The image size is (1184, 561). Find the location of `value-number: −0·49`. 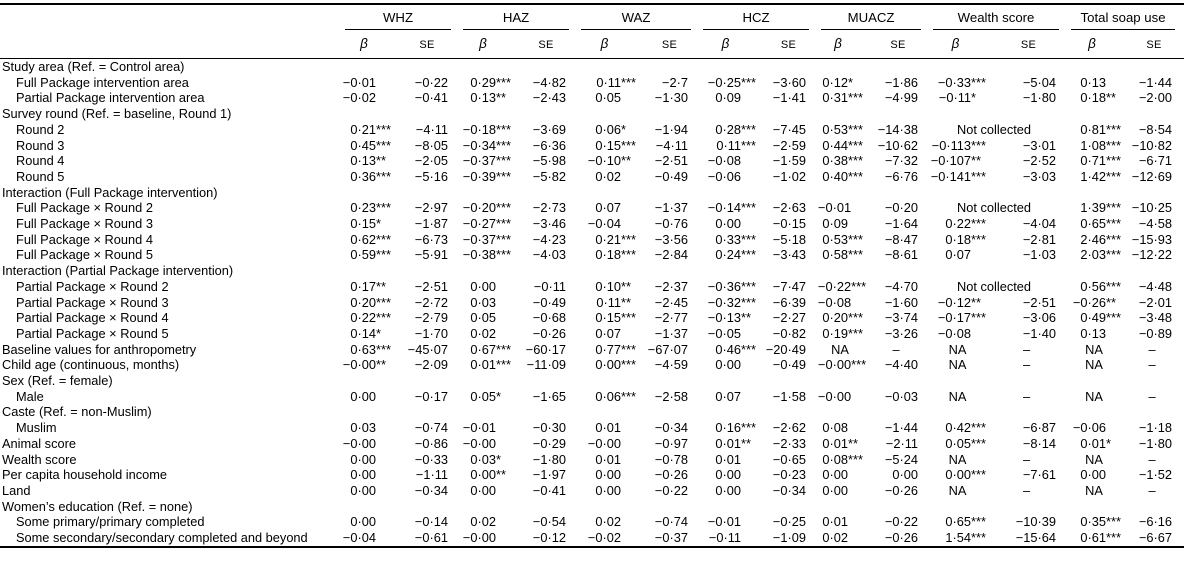

value-number: −0·49 is located at coordinates (549, 302).